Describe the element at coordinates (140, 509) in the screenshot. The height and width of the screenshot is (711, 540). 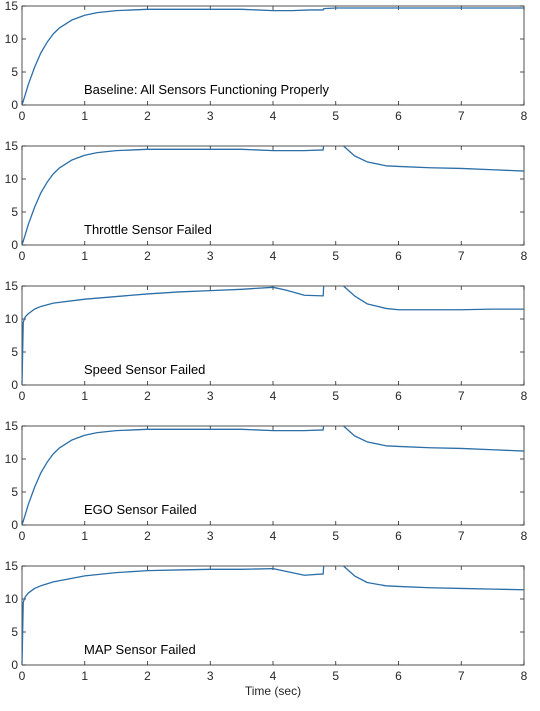
I see `plot-annotation: EGO Sensor Failed` at that location.